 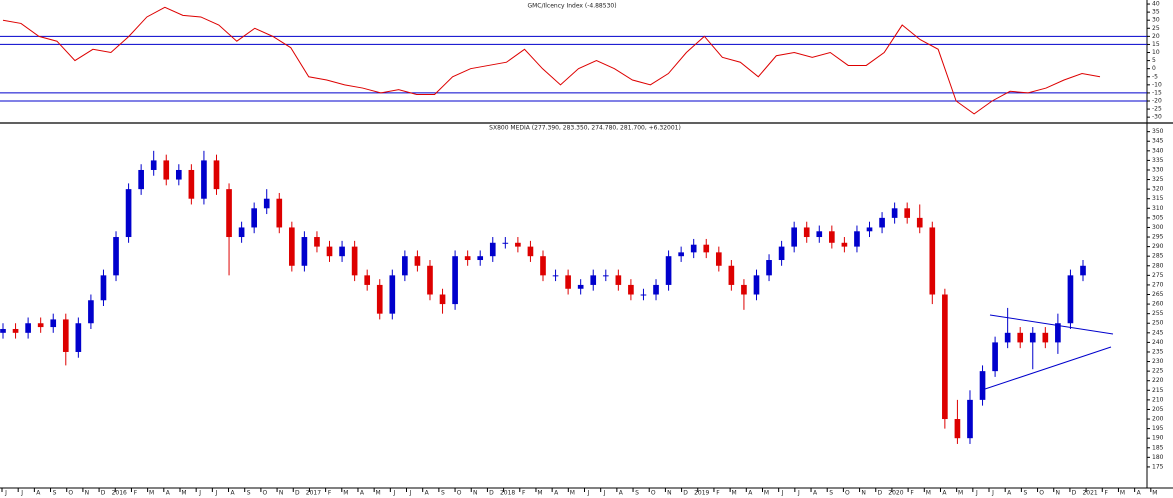 I want to click on y-tick-label: -20, so click(x=1157, y=100).